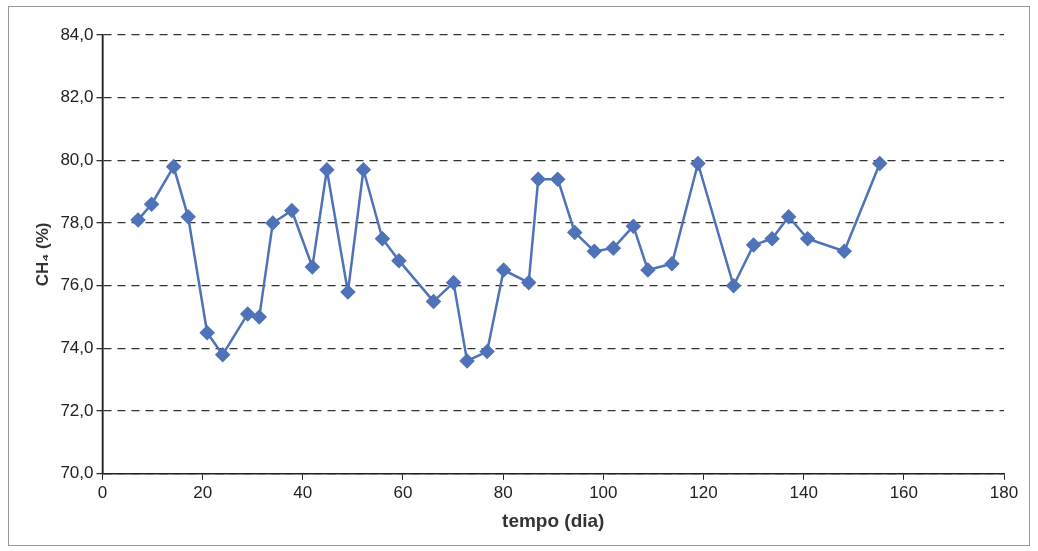 The height and width of the screenshot is (551, 1038). I want to click on y-tick-label: 70,0, so click(77, 473).